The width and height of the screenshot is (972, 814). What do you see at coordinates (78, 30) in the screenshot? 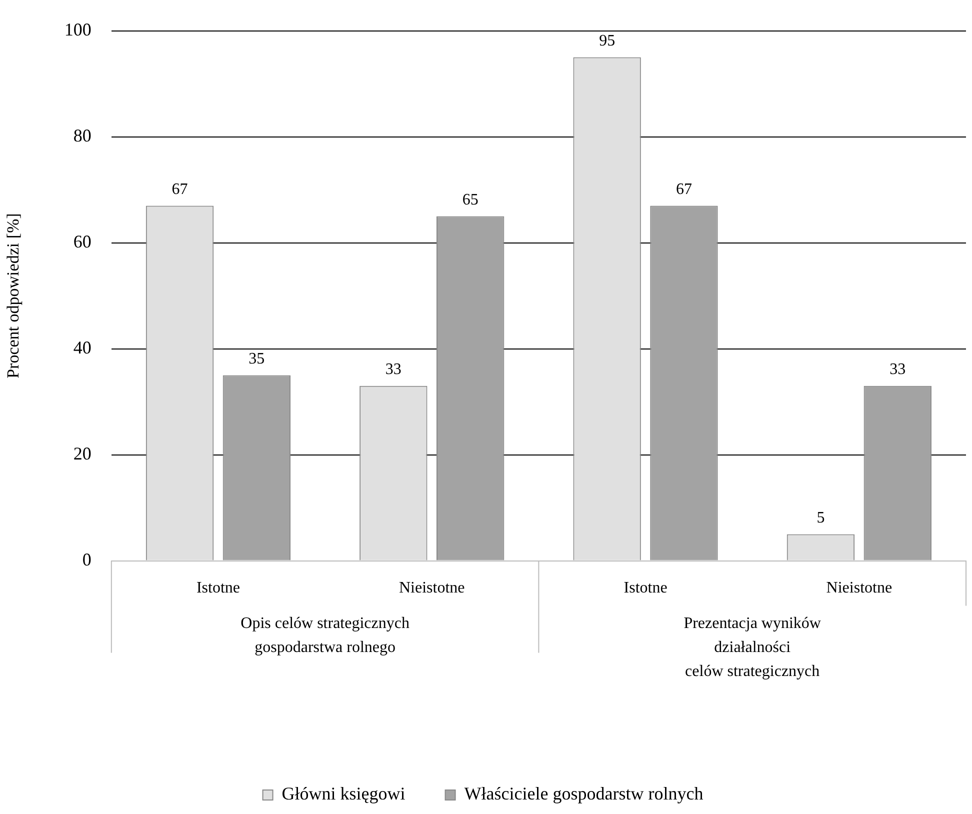
I see `y-tick-label: 100` at bounding box center [78, 30].